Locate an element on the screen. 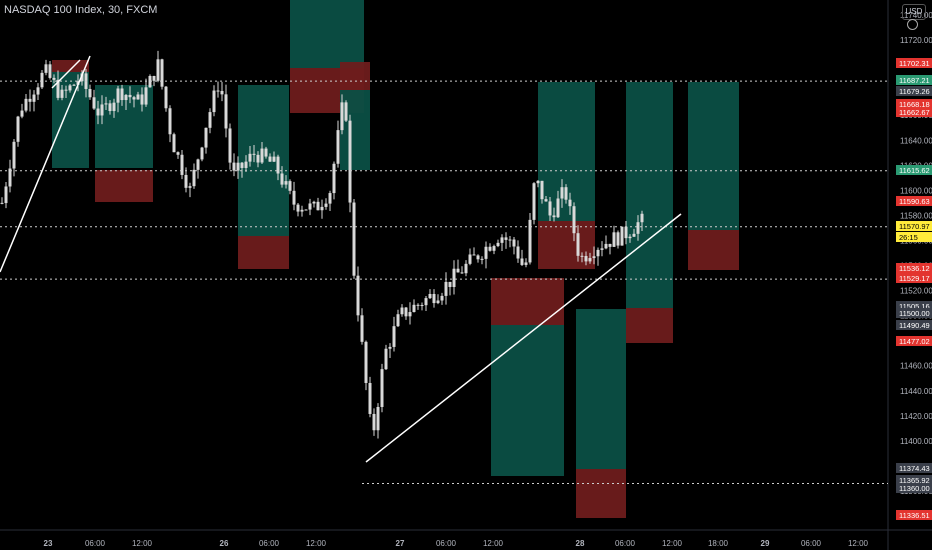 The height and width of the screenshot is (550, 932). y-tick-label: 11740.00 is located at coordinates (916, 15).